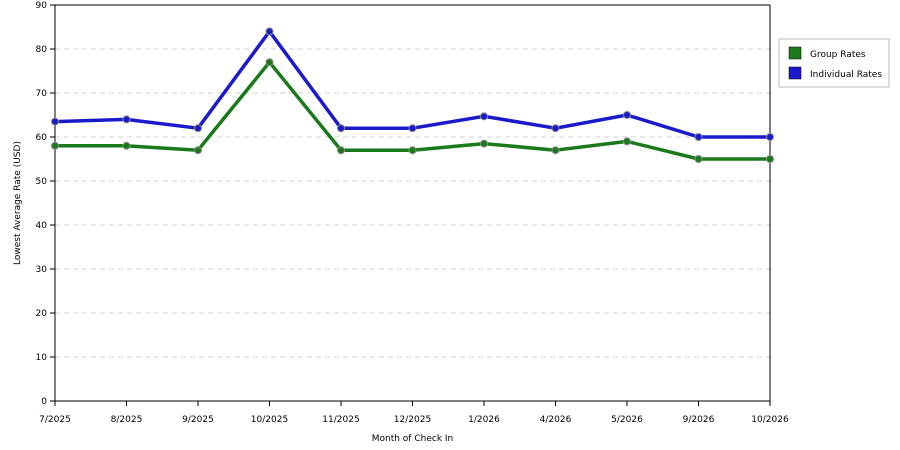 This screenshot has height=450, width=900. What do you see at coordinates (795, 73) in the screenshot?
I see `legend-swatch-individual-rates` at bounding box center [795, 73].